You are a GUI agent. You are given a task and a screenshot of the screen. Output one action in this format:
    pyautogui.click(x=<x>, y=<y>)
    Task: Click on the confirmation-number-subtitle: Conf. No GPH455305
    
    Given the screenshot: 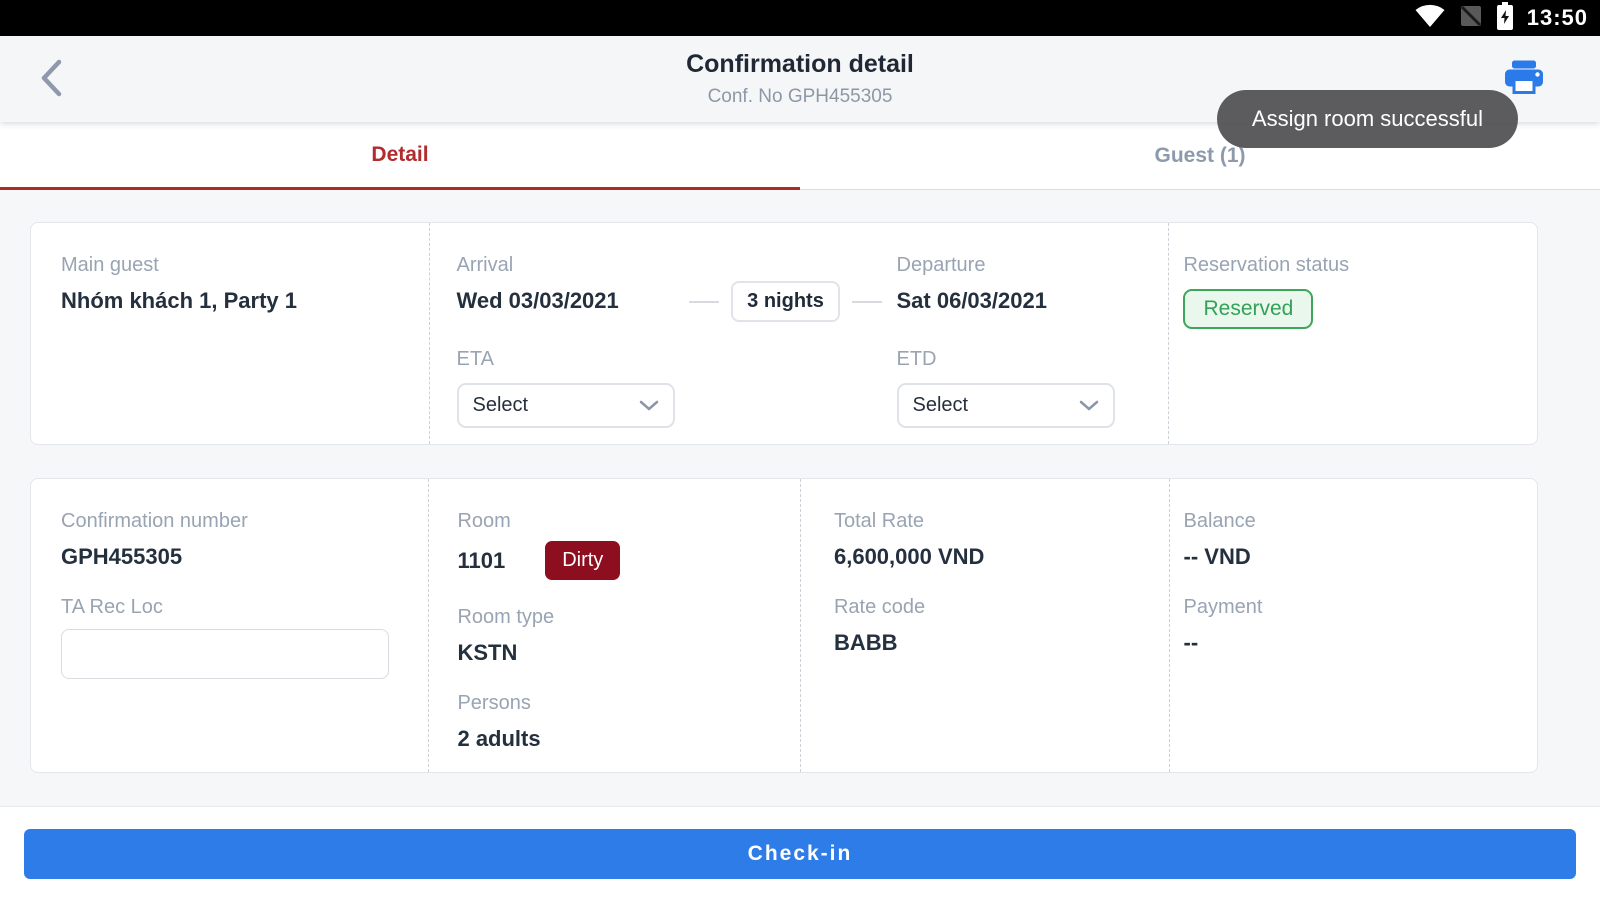 What is the action you would take?
    pyautogui.click(x=800, y=96)
    